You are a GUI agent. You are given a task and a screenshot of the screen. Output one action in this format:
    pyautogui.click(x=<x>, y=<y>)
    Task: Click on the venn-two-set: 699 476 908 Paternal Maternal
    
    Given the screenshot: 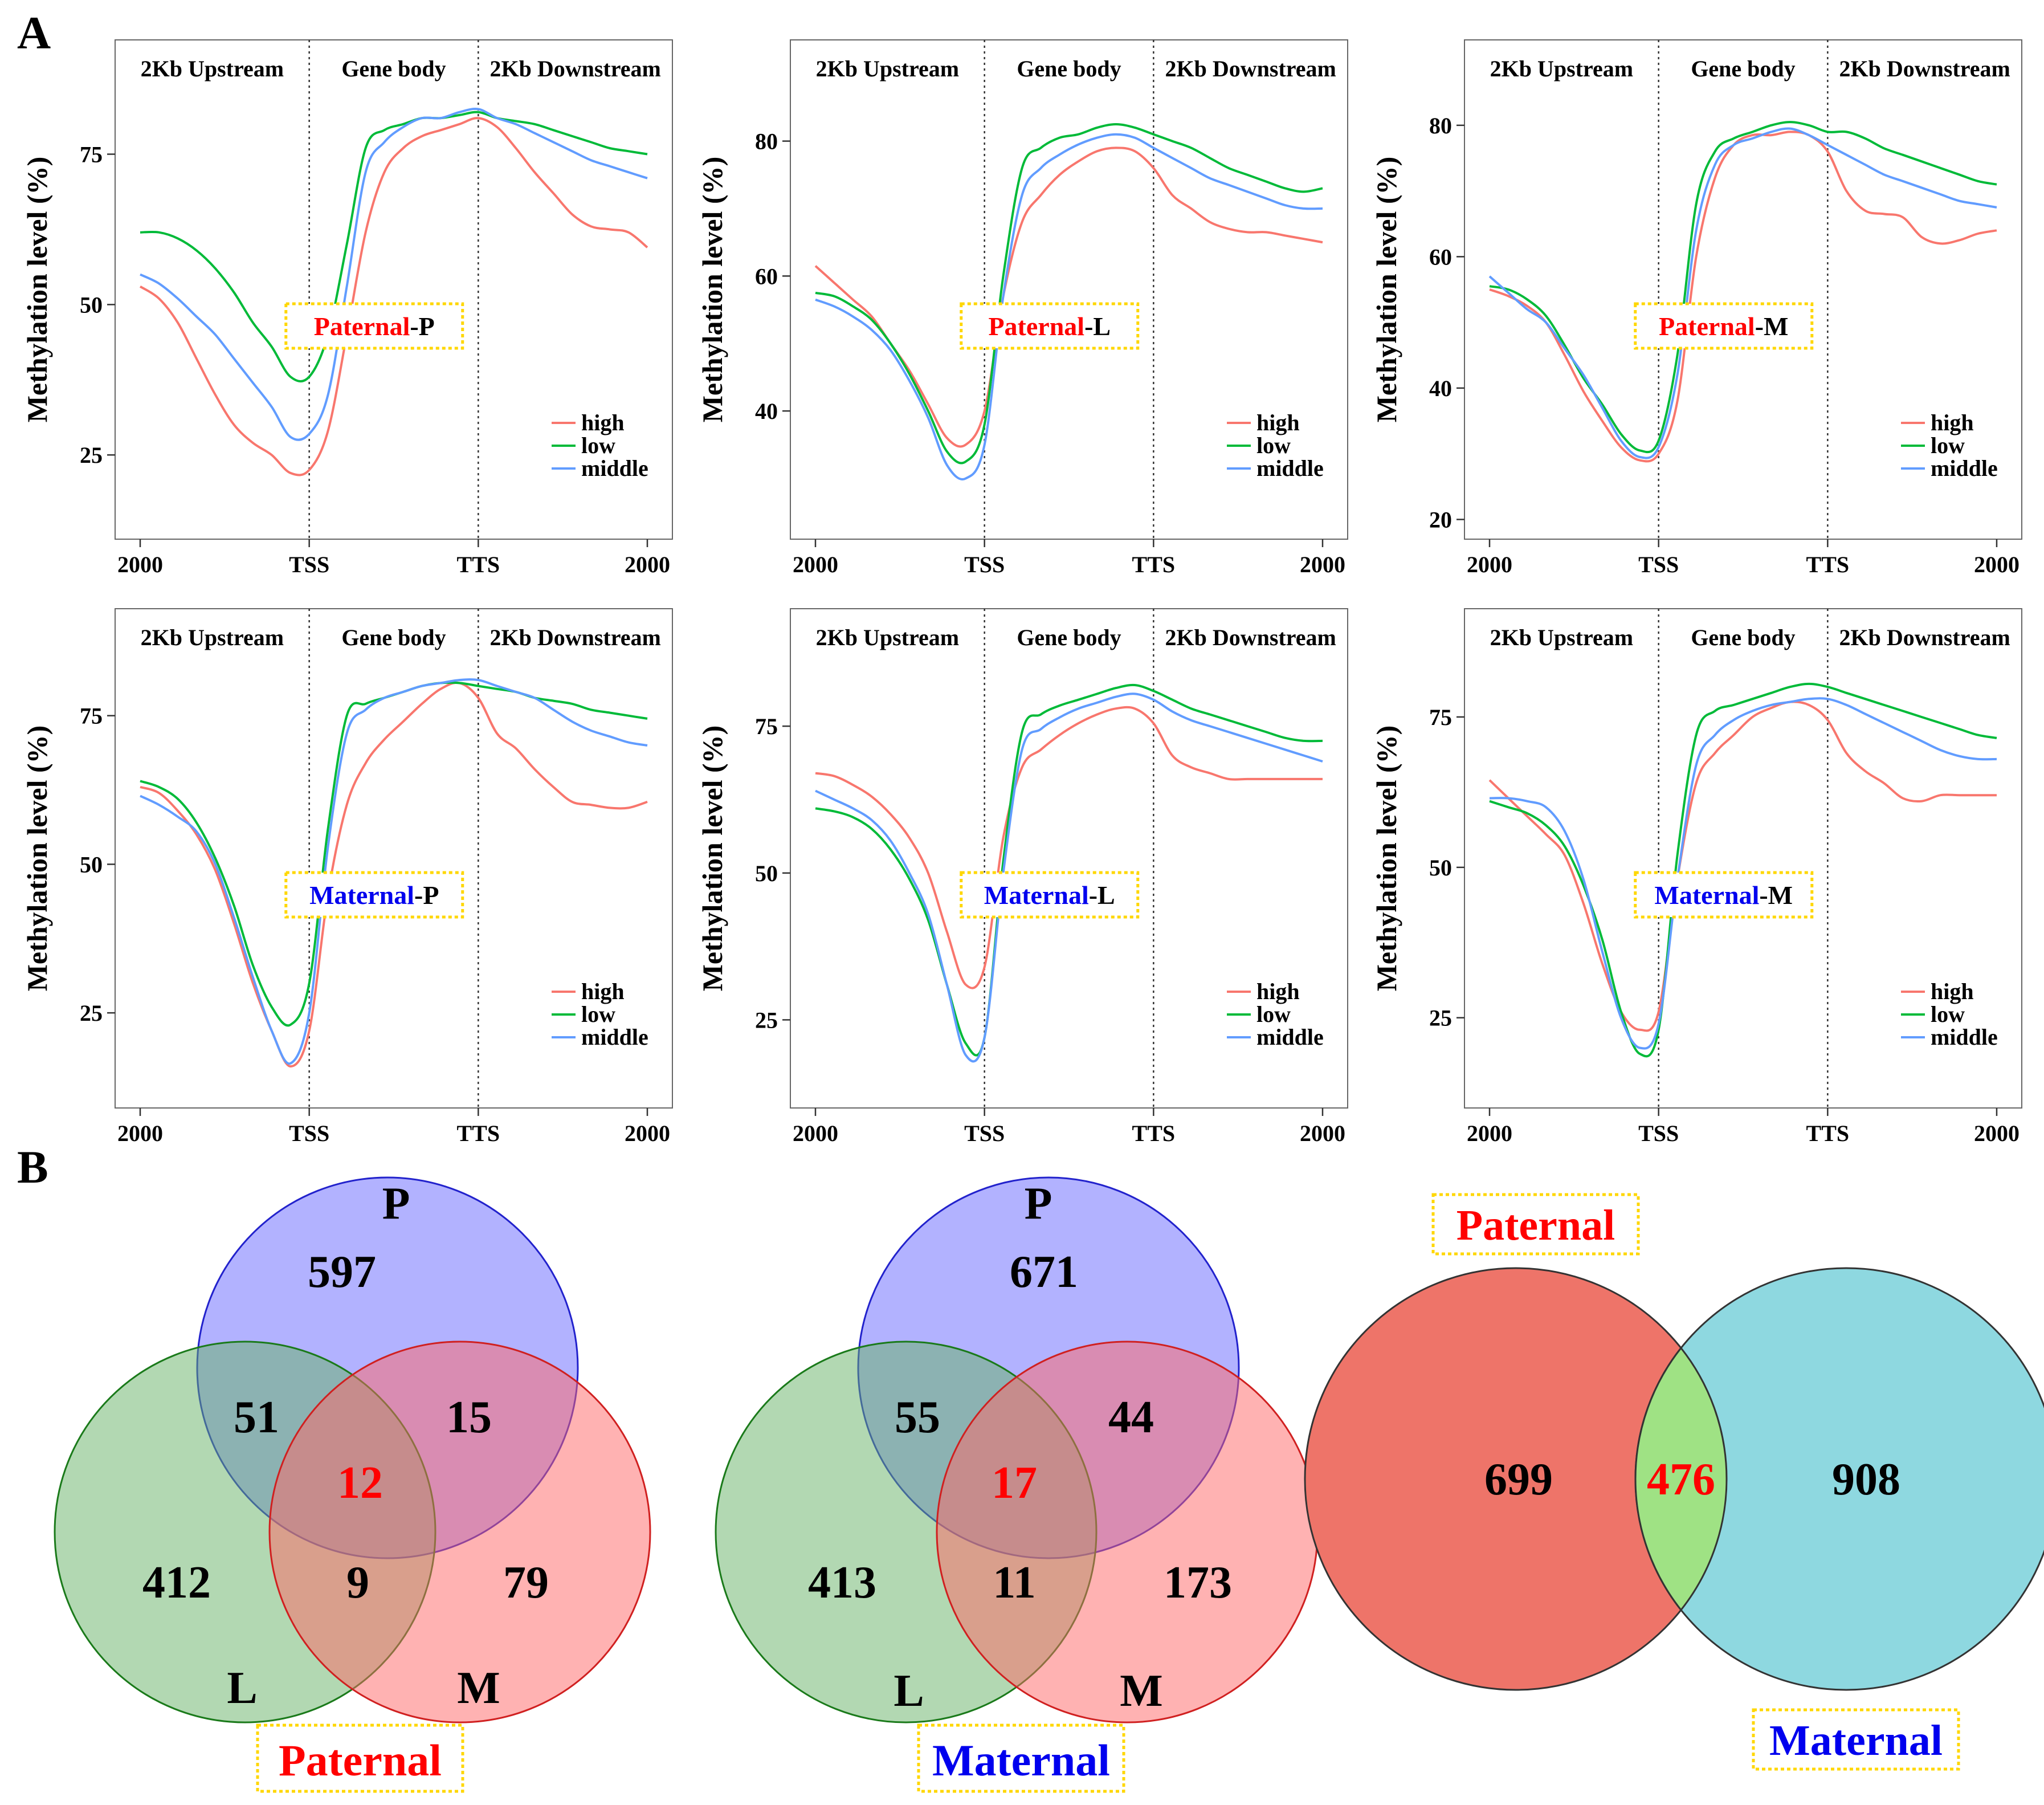 What is the action you would take?
    pyautogui.click(x=1674, y=1482)
    